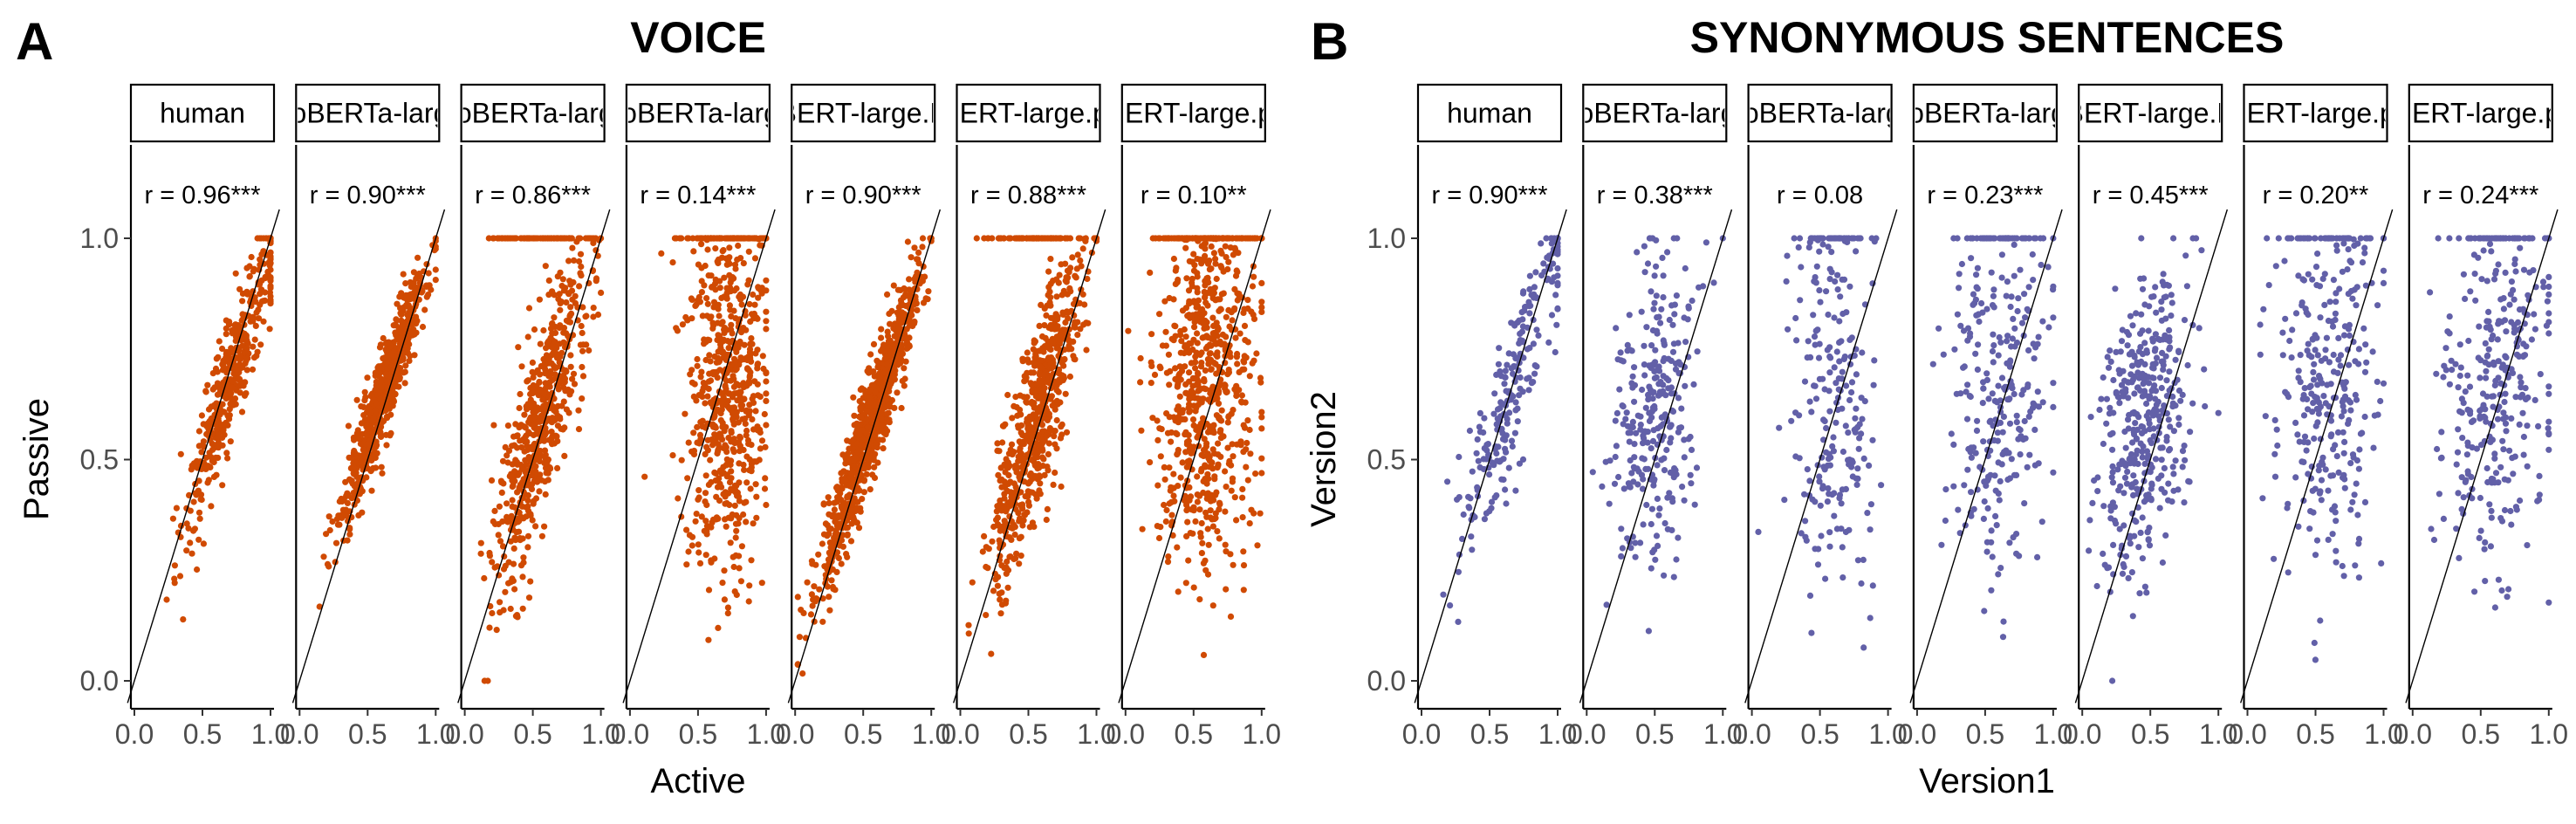  Describe the element at coordinates (203, 456) in the screenshot. I see `identity-line` at that location.